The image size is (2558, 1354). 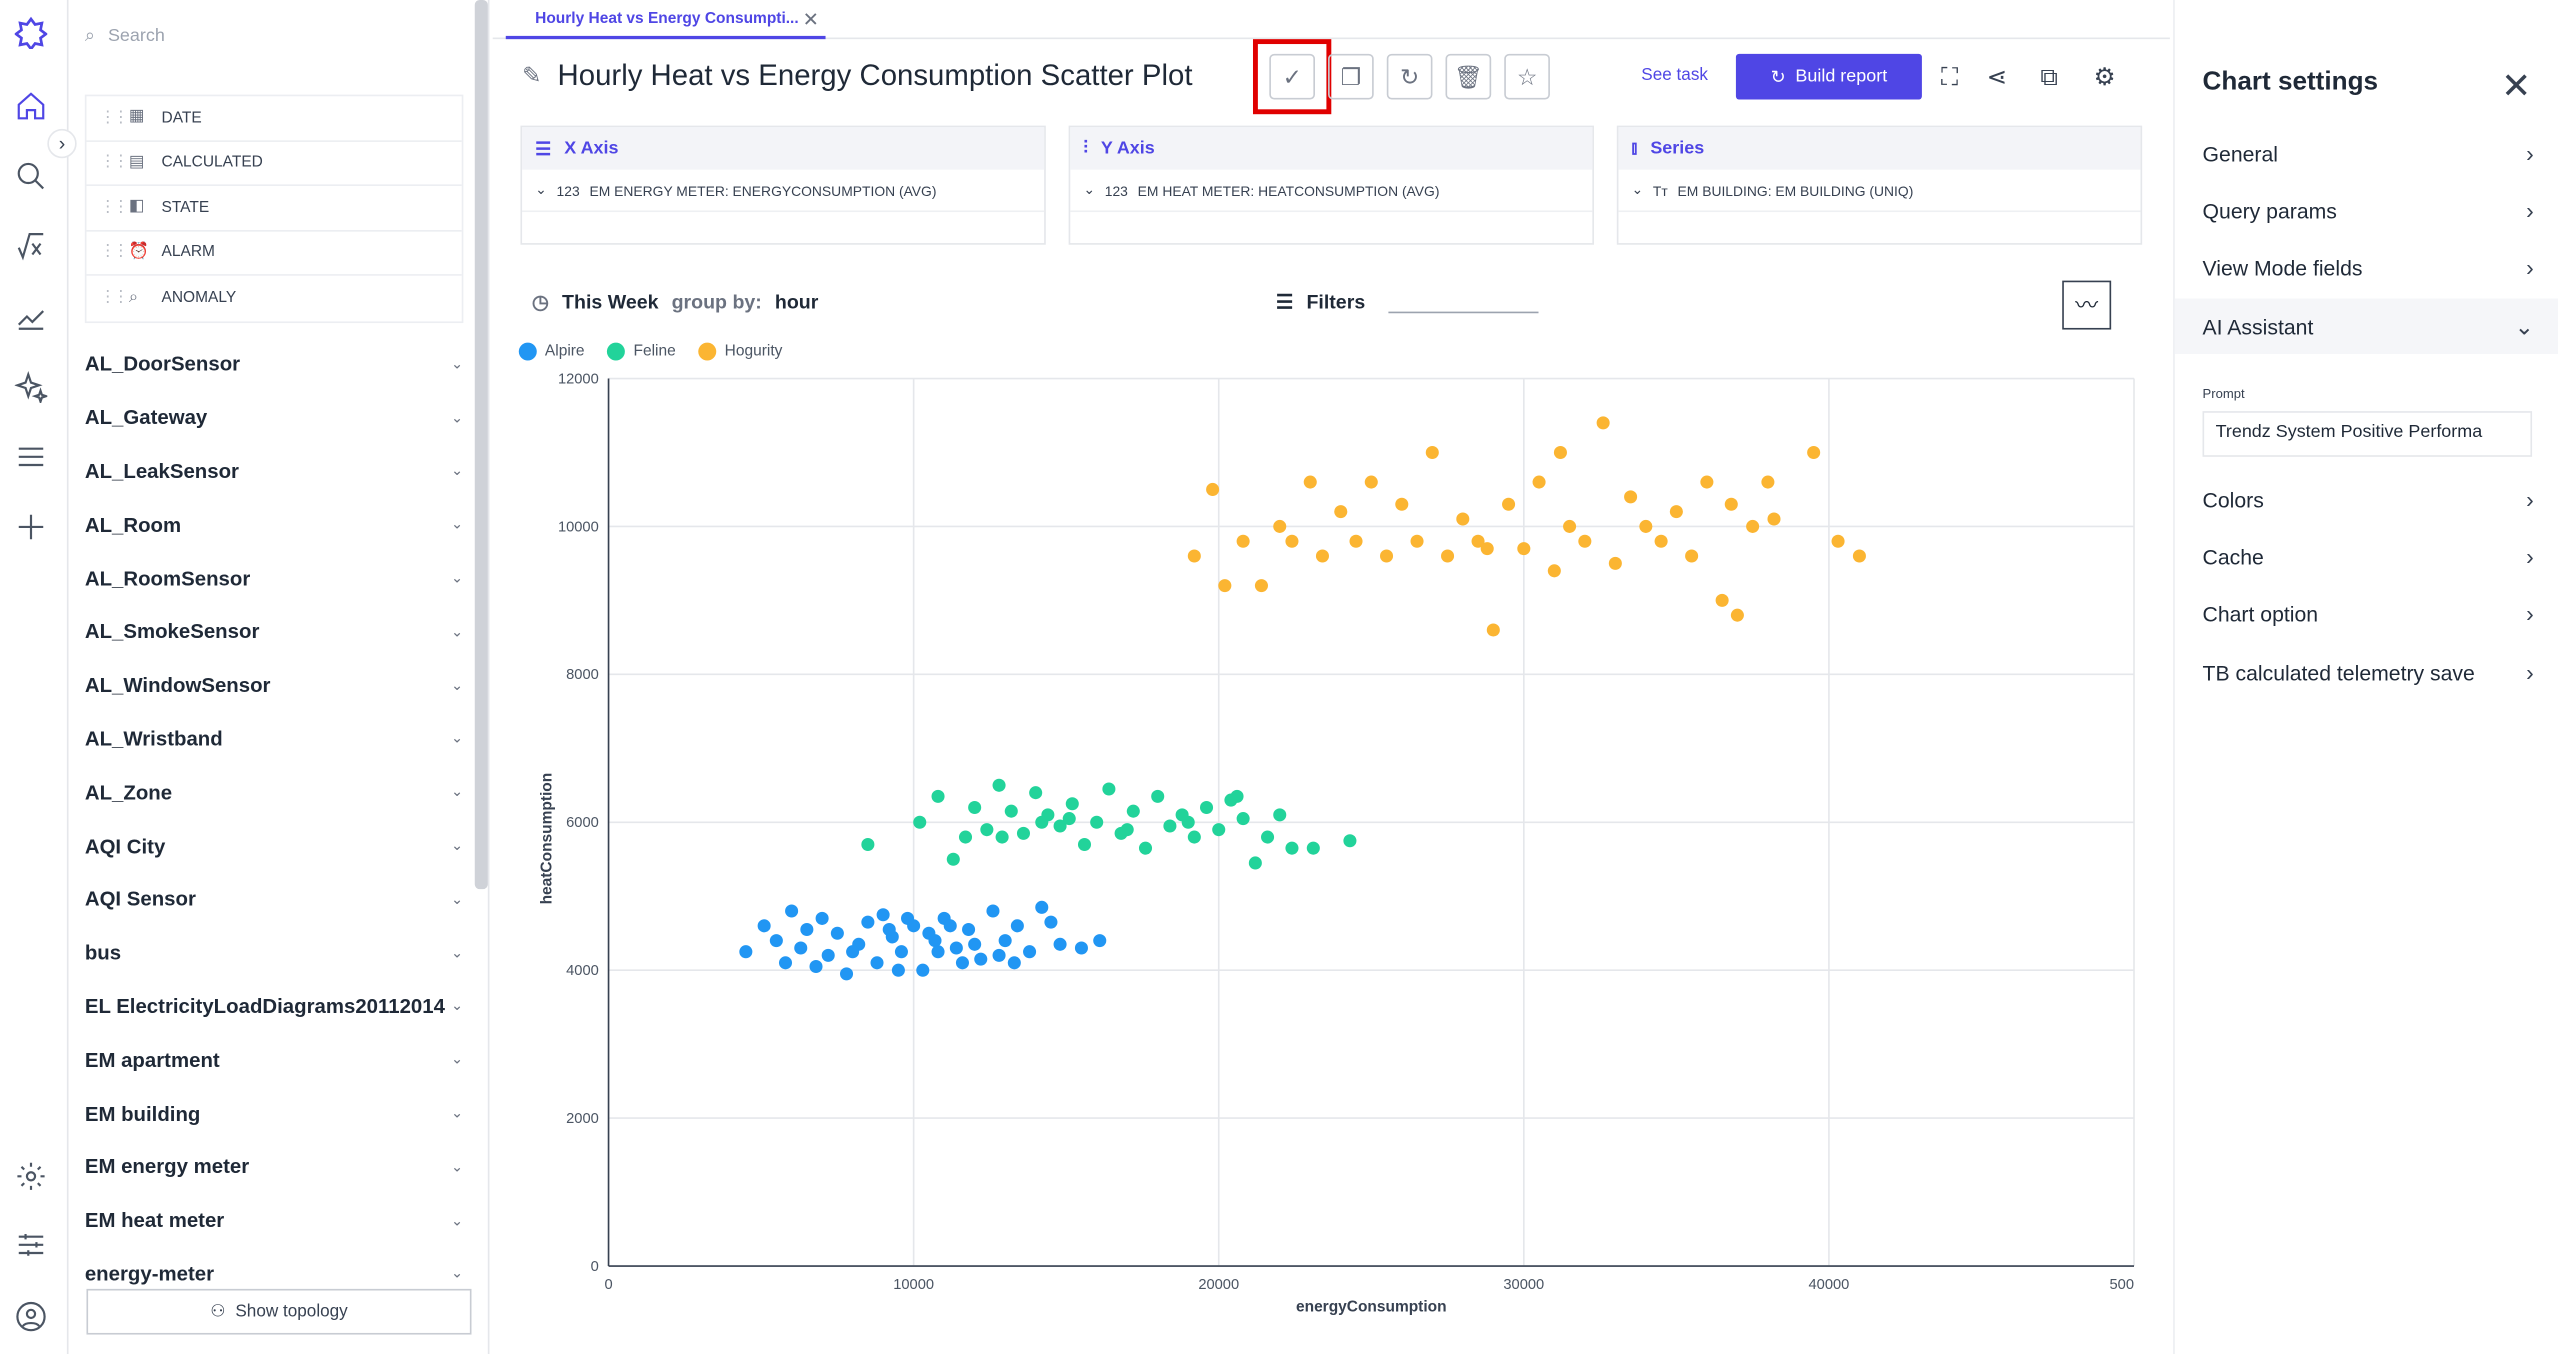 I want to click on field-item: ⋮⋮ ⌕ ANOMALY, so click(x=168, y=298).